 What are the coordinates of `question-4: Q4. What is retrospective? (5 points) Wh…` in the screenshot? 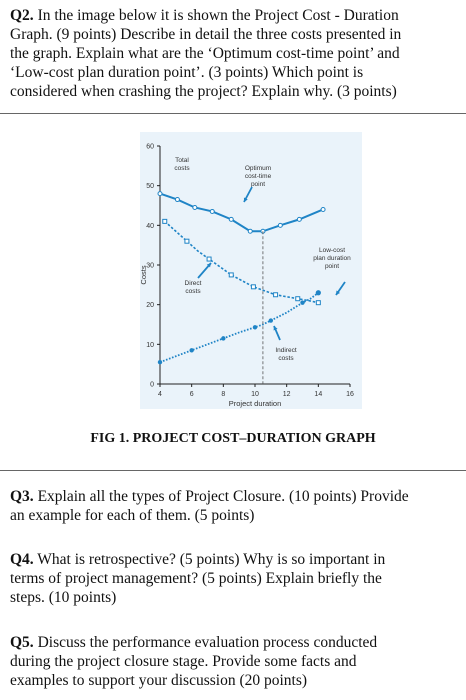 It's located at (238, 578).